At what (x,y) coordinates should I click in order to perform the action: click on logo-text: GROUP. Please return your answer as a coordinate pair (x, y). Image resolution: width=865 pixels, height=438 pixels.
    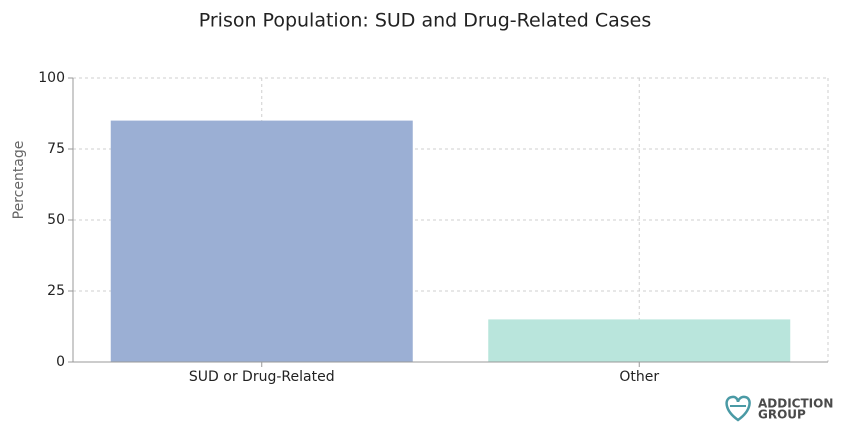
    Looking at the image, I should click on (782, 415).